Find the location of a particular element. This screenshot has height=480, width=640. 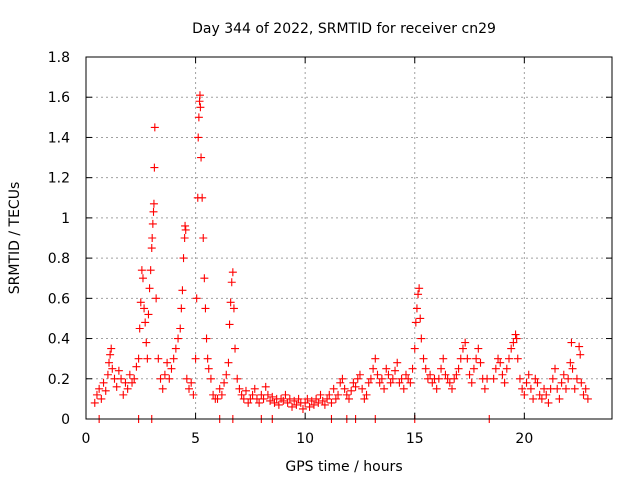

y-axis-label: SRMTID / TECUs is located at coordinates (15, 238).